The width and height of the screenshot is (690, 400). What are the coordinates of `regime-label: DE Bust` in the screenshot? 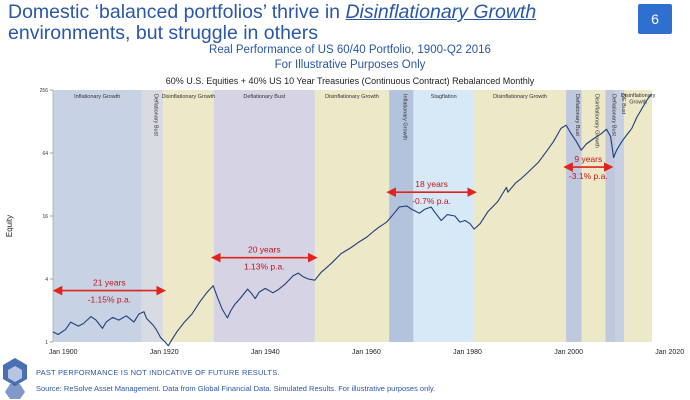 It's located at (623, 104).